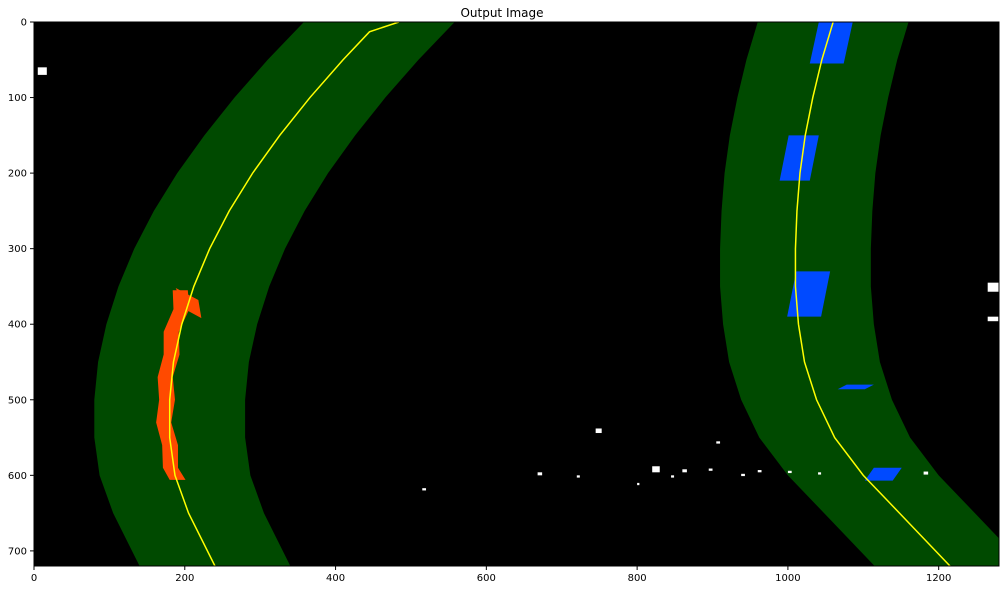 This screenshot has height=590, width=1006. What do you see at coordinates (335, 578) in the screenshot?
I see `x-tick-label-400: 400` at bounding box center [335, 578].